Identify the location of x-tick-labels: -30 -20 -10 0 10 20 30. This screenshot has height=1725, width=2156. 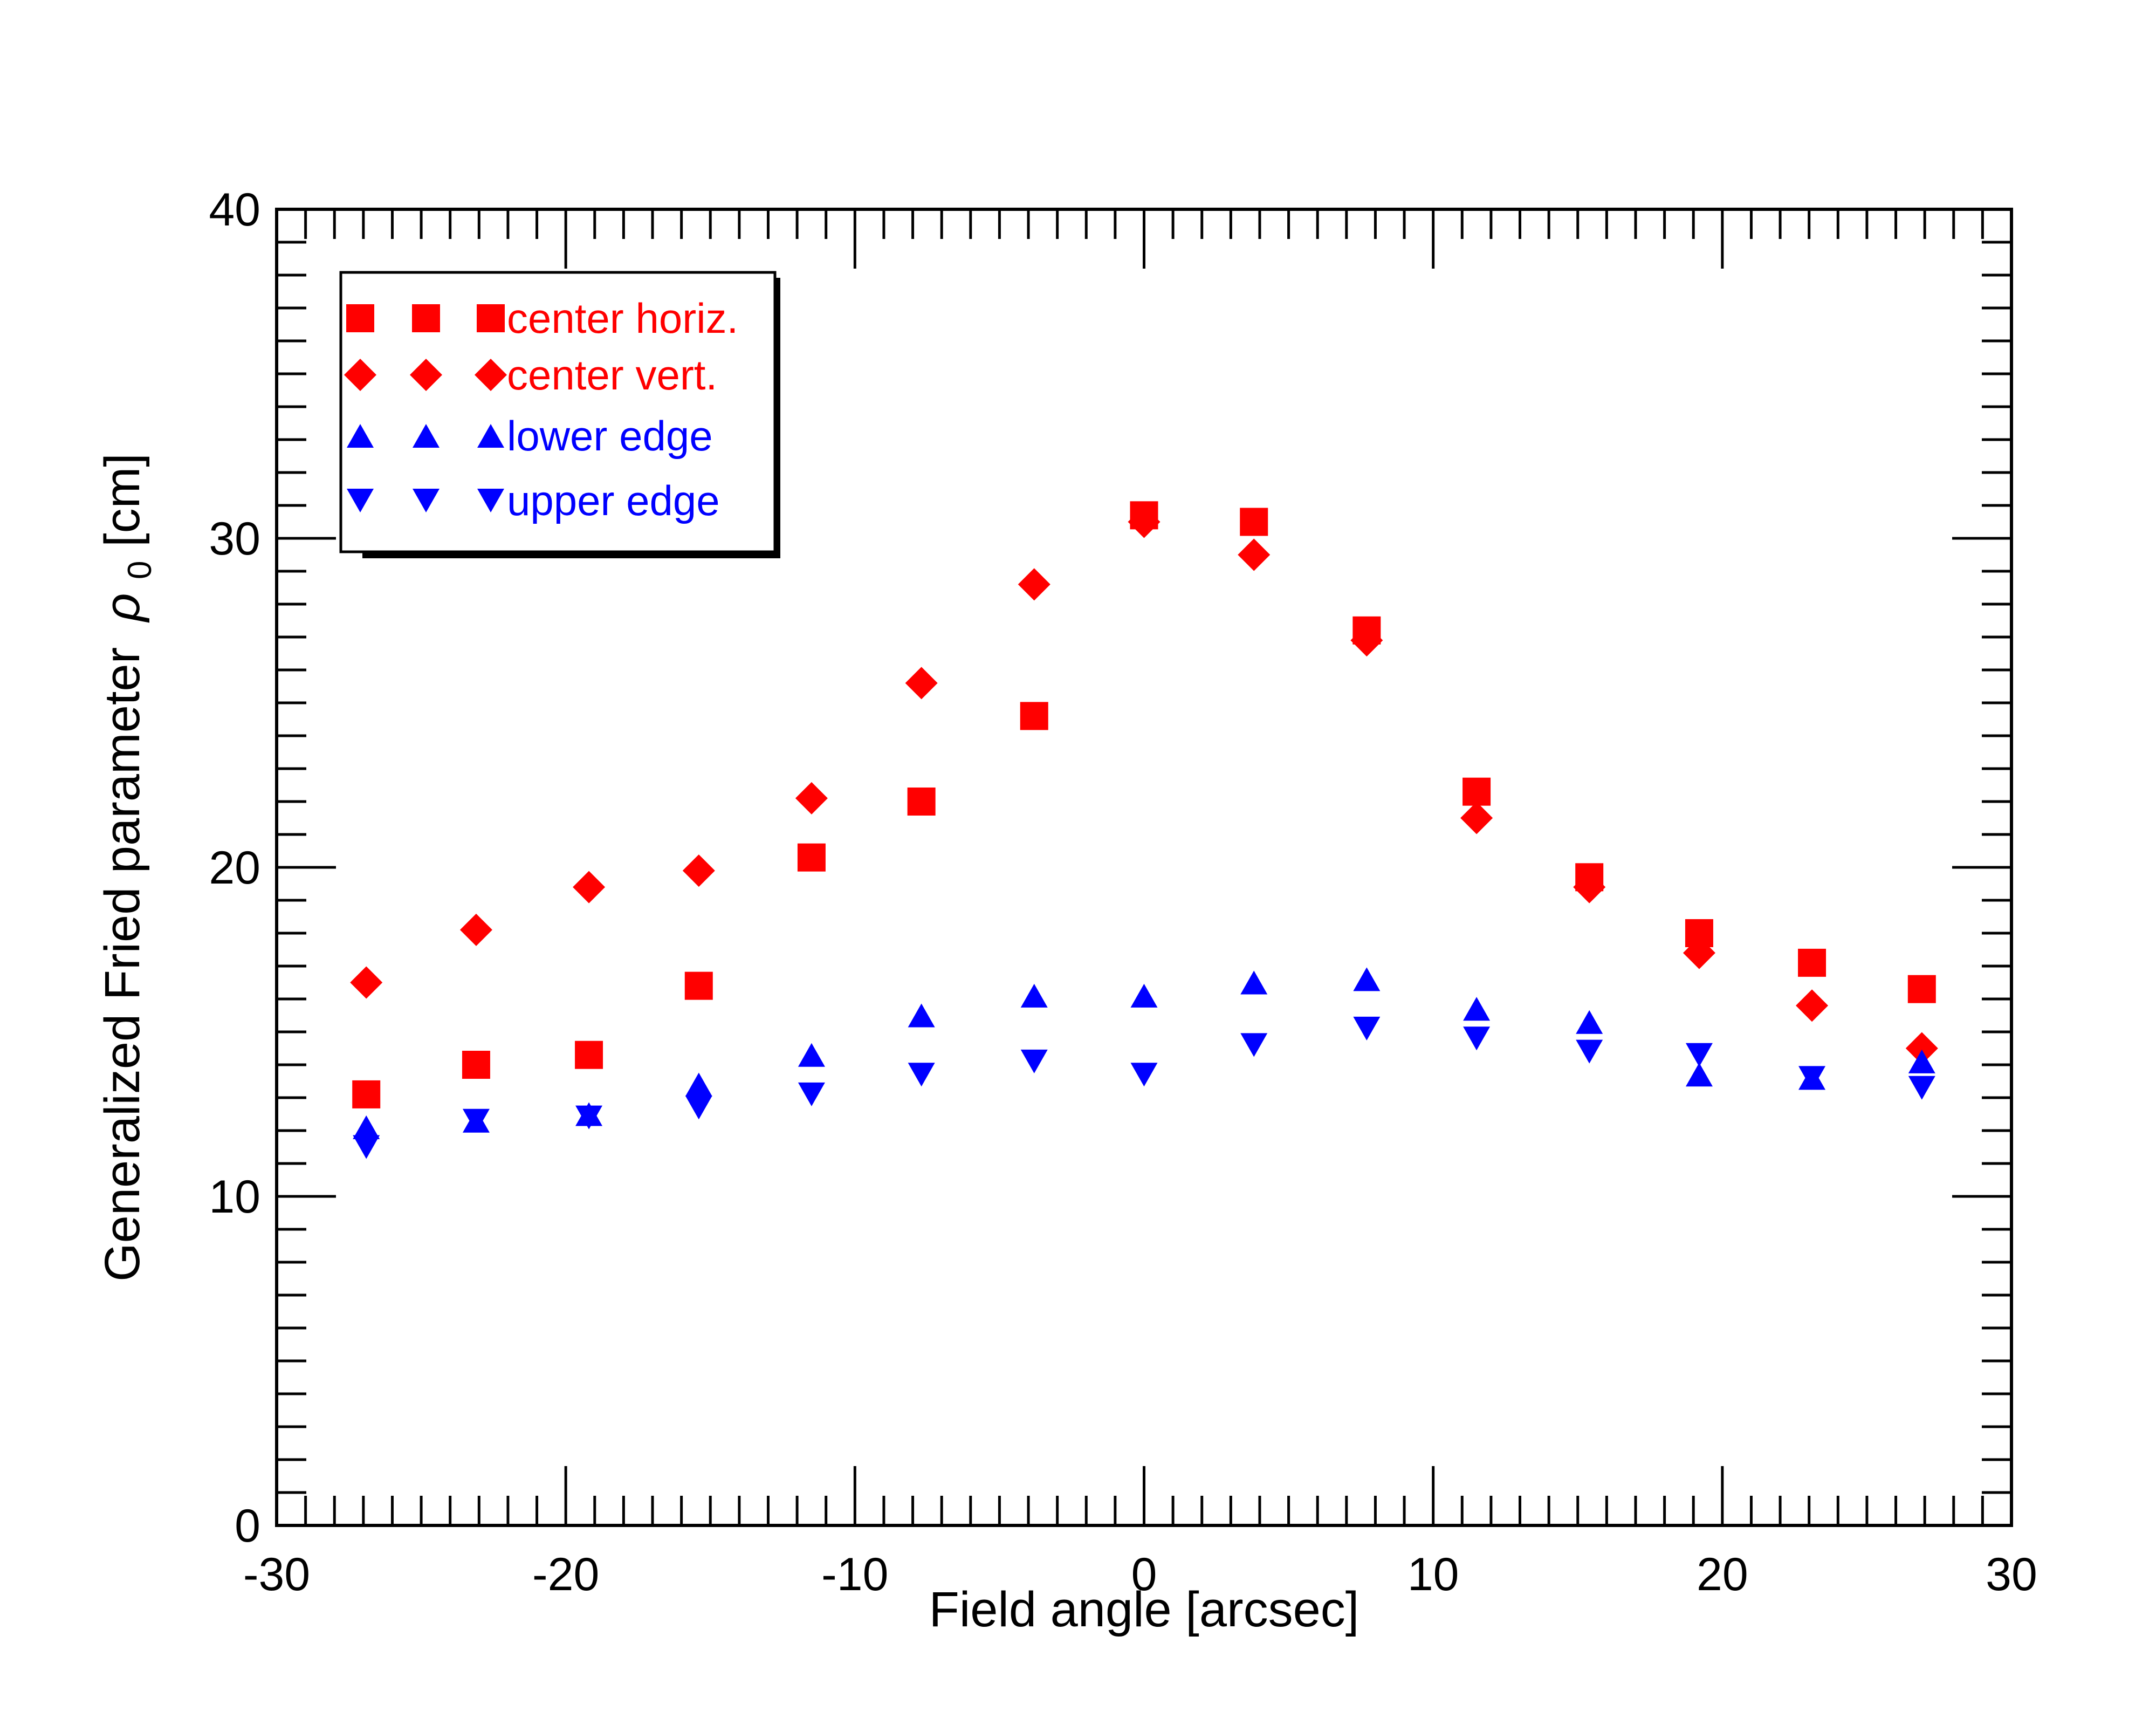
(1140, 1574).